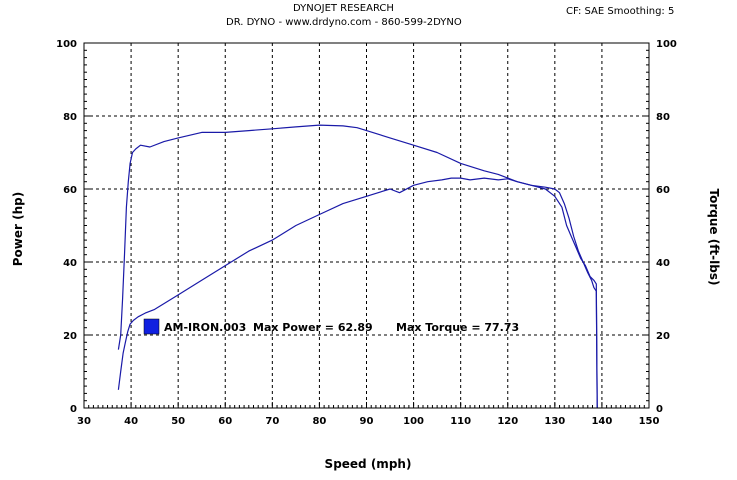 The height and width of the screenshot is (480, 737). I want to click on x-tick-label: 90, so click(367, 421).